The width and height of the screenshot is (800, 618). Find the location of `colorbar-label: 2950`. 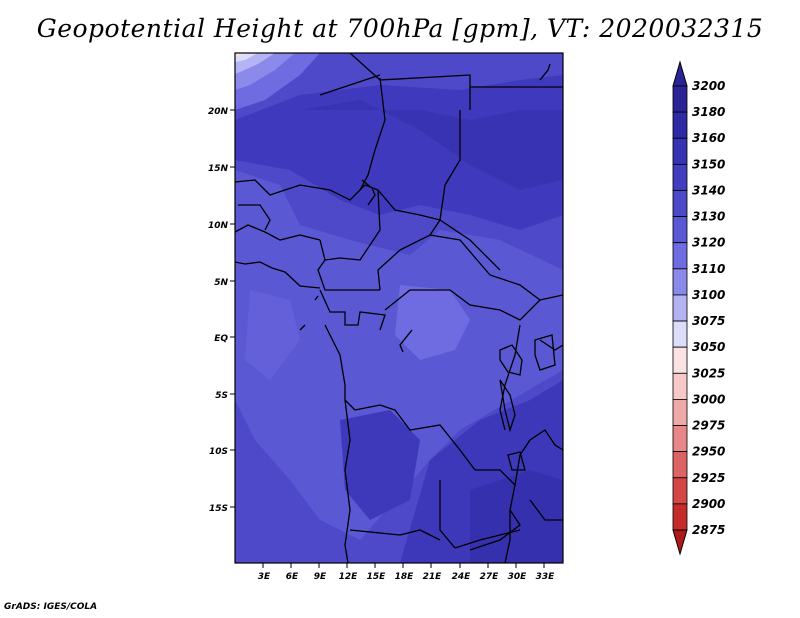

colorbar-label: 2950 is located at coordinates (708, 452).